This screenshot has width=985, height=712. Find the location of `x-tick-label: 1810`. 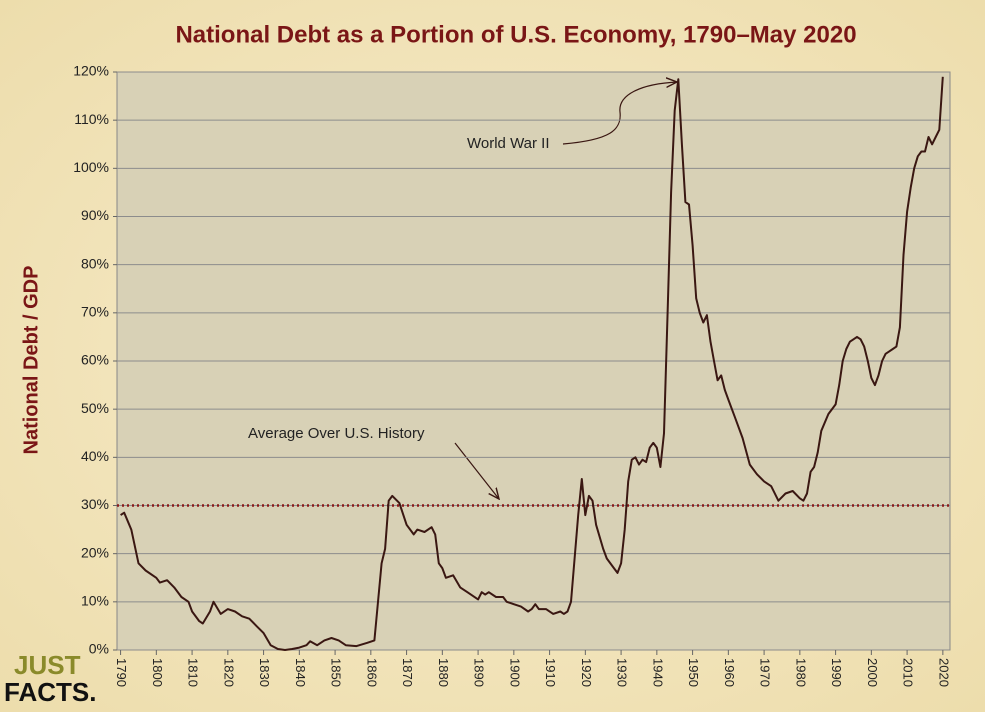

x-tick-label: 1810 is located at coordinates (193, 672).